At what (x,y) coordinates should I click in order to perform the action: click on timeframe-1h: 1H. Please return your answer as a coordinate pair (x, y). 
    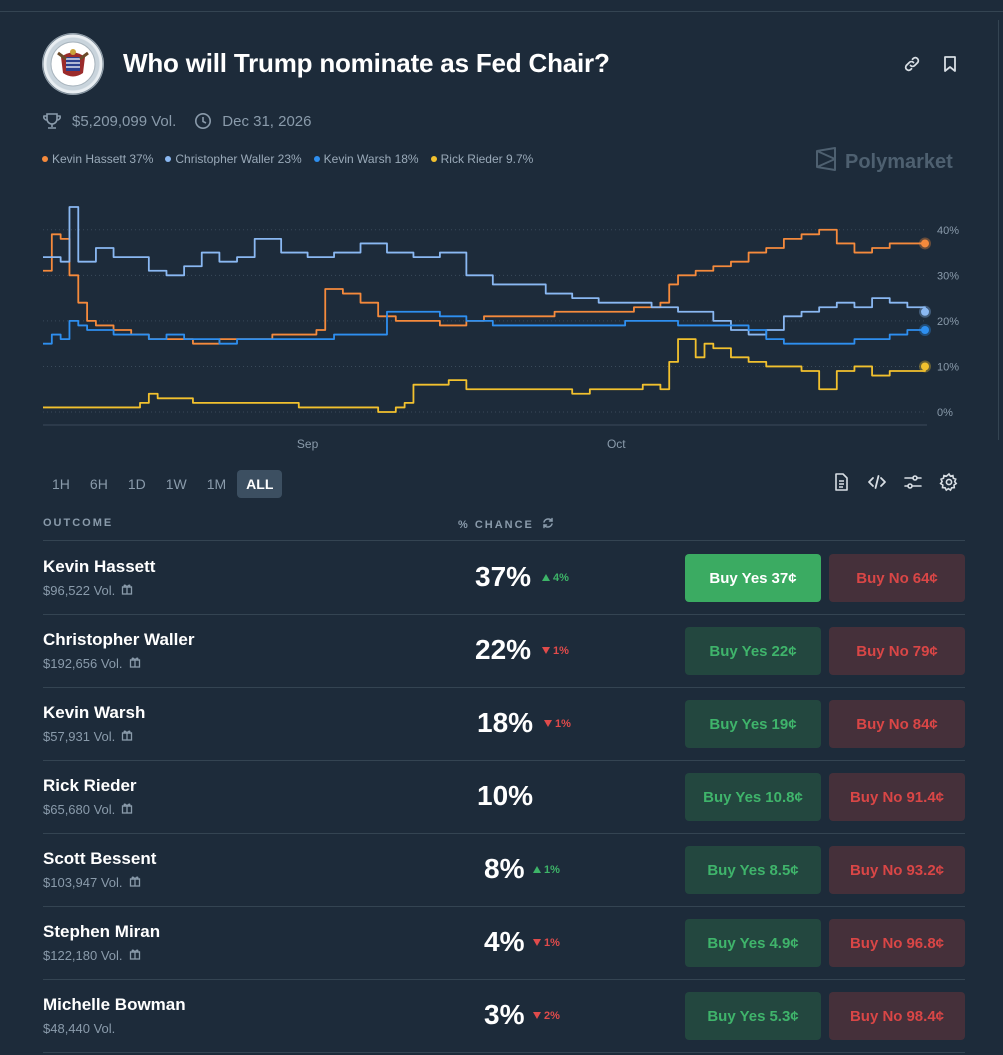
    Looking at the image, I should click on (61, 484).